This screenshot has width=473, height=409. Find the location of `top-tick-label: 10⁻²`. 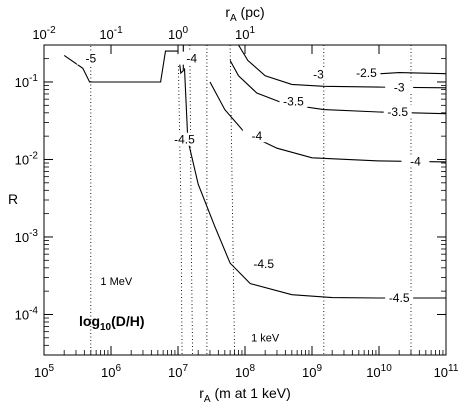

top-tick-label: 10⁻² is located at coordinates (44, 33).